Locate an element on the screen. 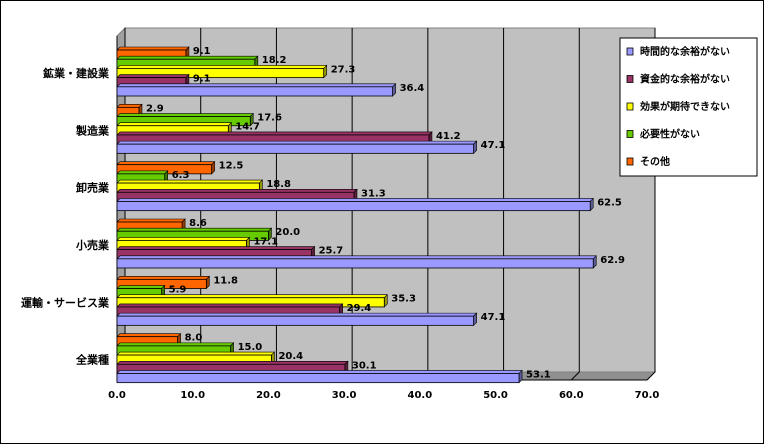  category-label: 鉱業・建設業 is located at coordinates (76, 73).